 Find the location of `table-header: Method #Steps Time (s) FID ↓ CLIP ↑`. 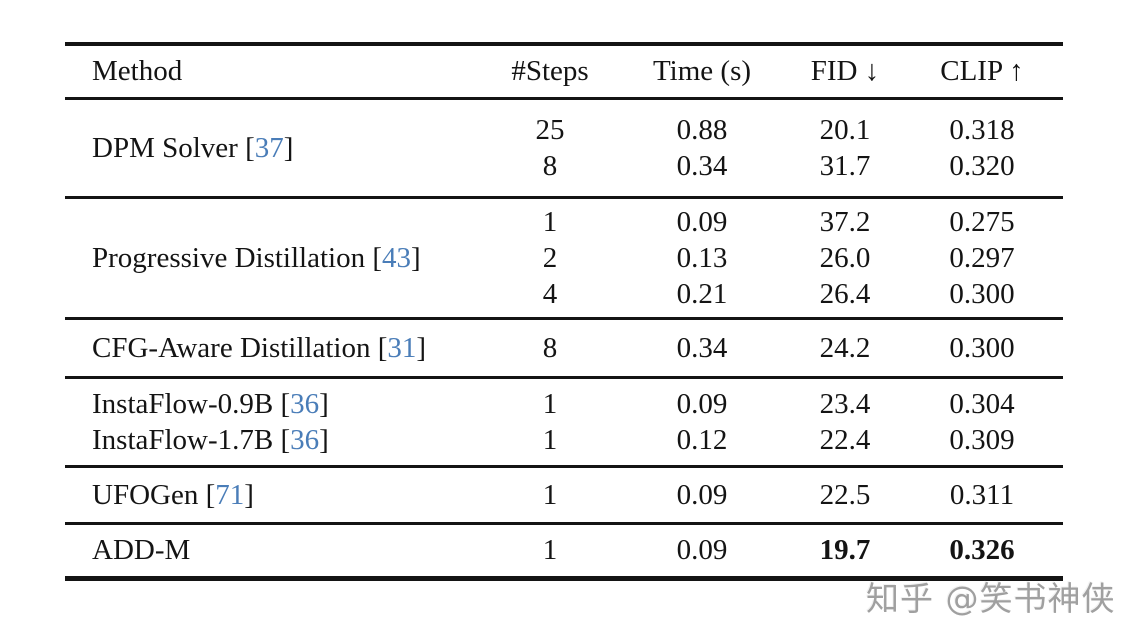

table-header: Method #Steps Time (s) FID ↓ CLIP ↑ is located at coordinates (564, 71).